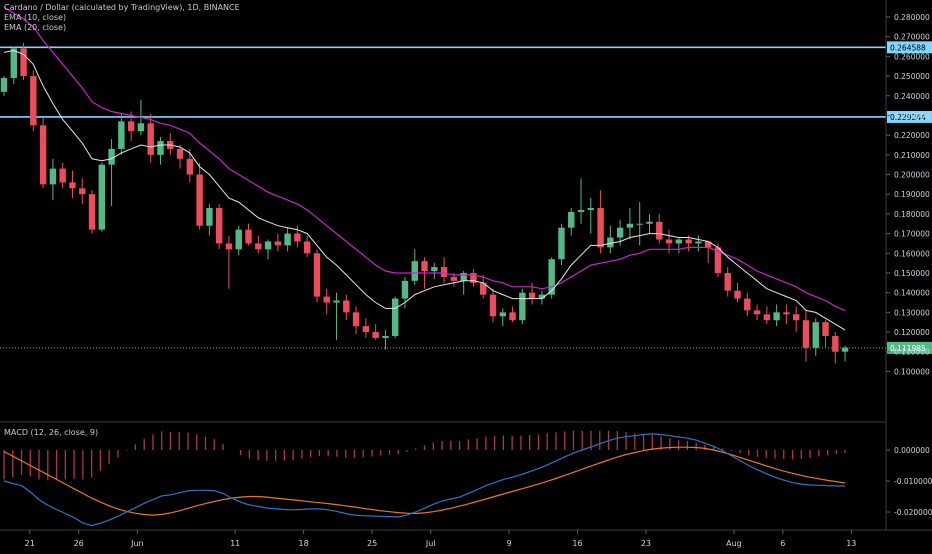  What do you see at coordinates (912, 273) in the screenshot?
I see `y-tick-label: 0.150000` at bounding box center [912, 273].